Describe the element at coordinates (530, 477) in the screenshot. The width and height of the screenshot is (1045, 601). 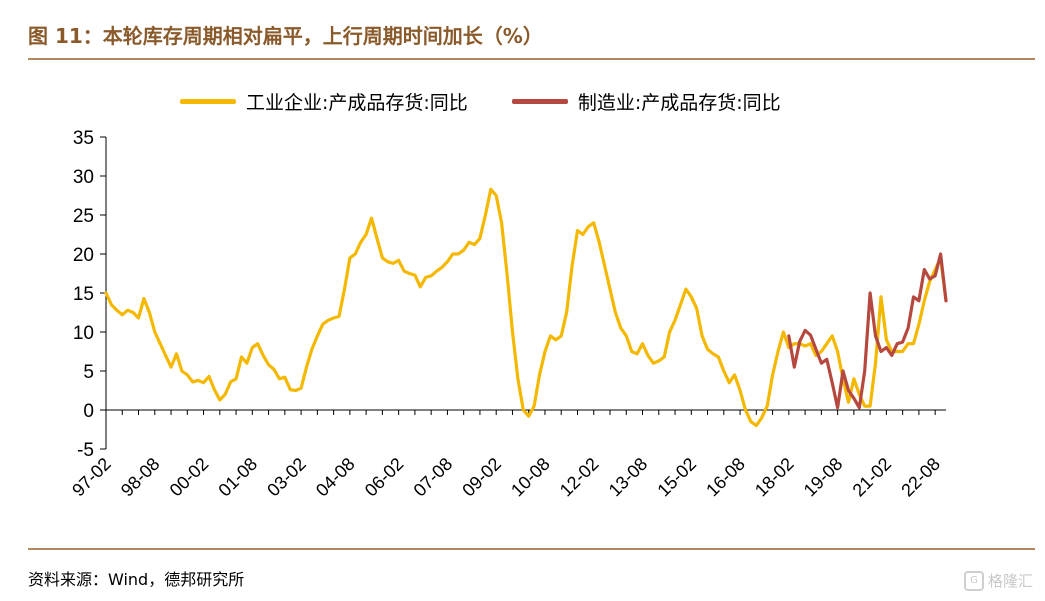
I see `x-tick-label: 10-08` at that location.